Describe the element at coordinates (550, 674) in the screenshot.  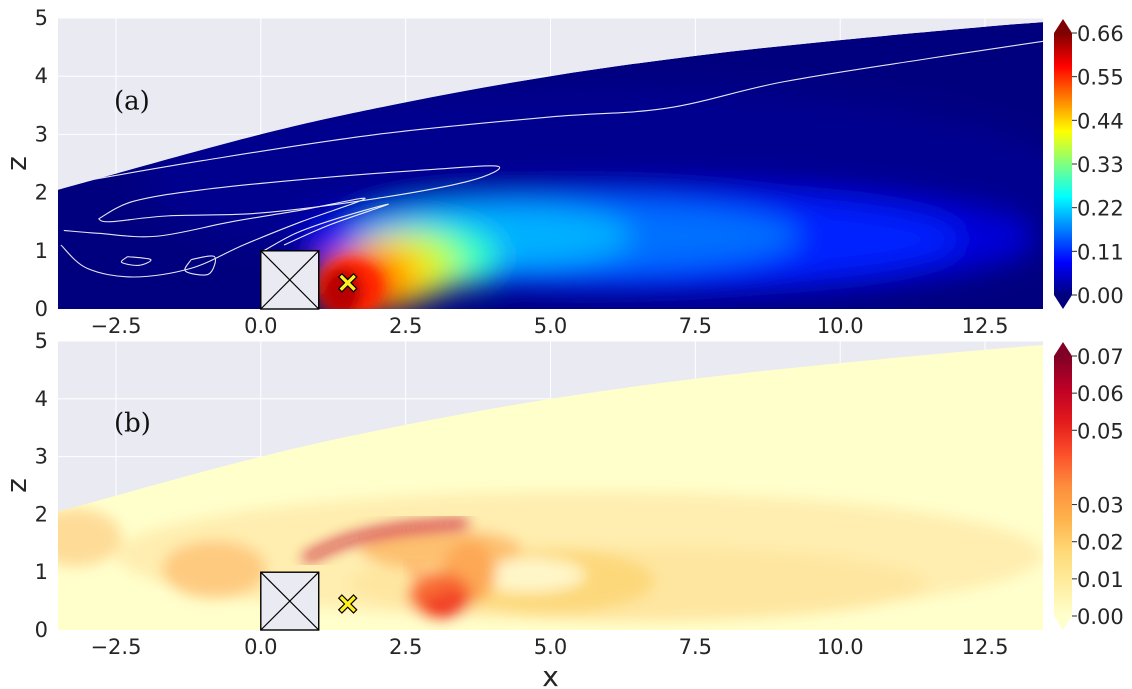
I see `x-axis-label: x` at that location.